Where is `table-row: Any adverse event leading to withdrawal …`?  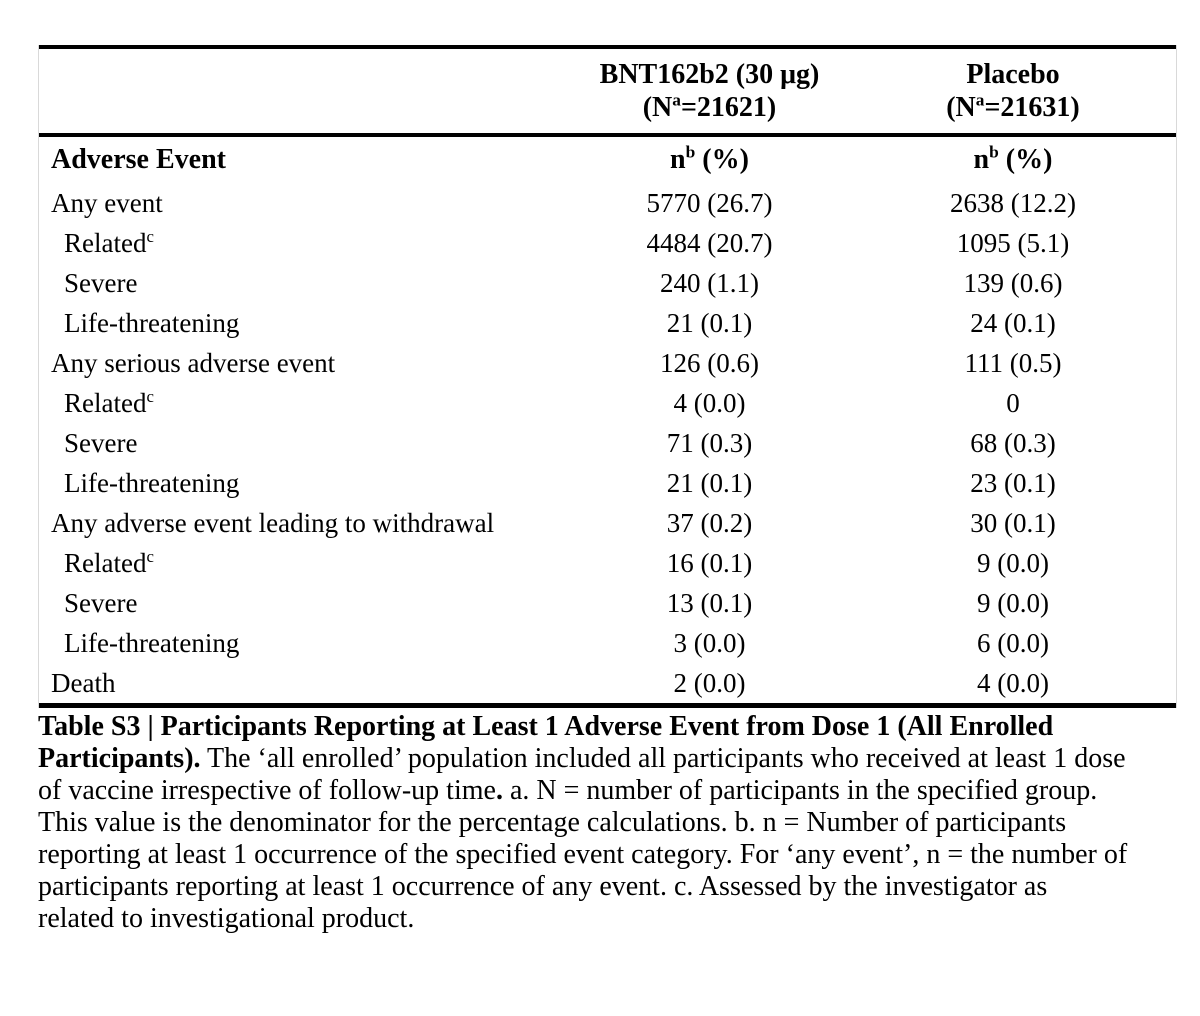
table-row: Any adverse event leading to withdrawal … is located at coordinates (607, 523).